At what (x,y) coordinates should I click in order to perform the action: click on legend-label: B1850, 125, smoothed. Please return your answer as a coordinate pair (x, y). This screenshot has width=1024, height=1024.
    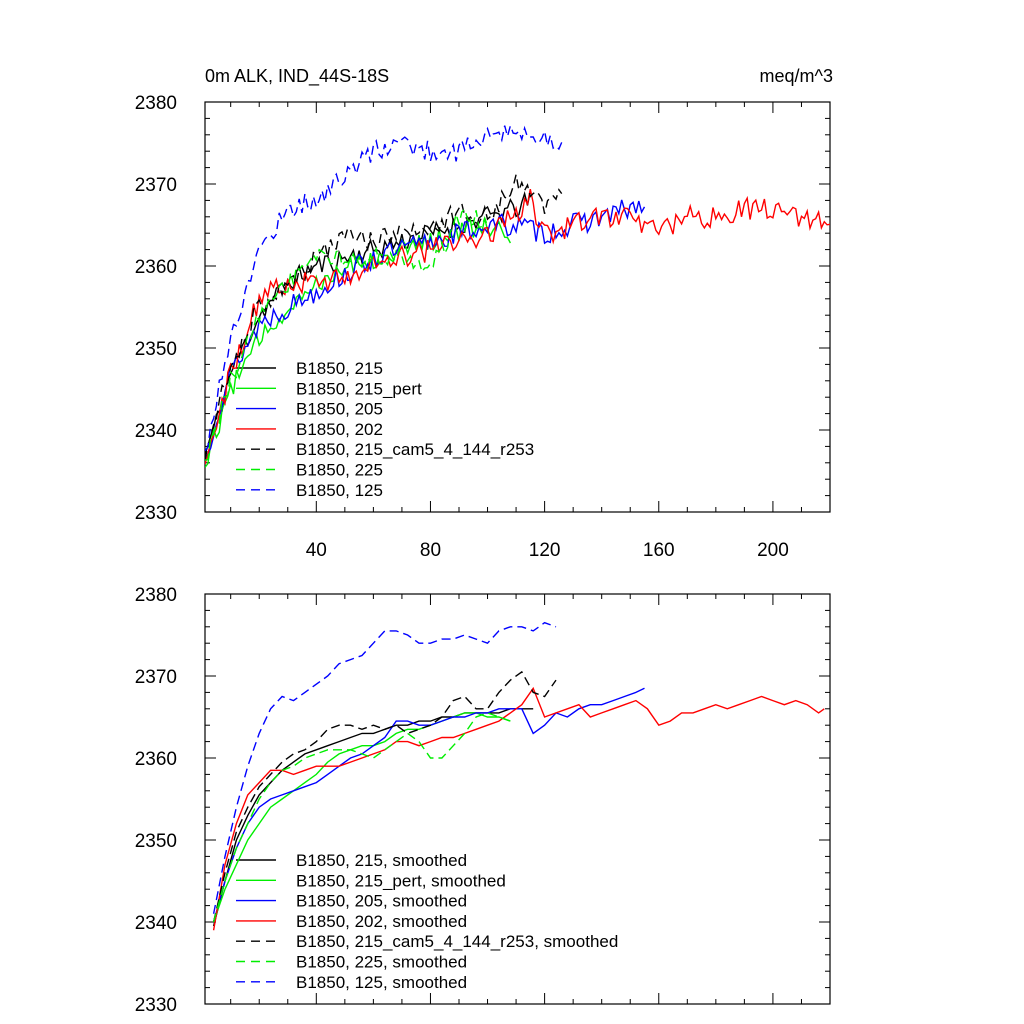
    Looking at the image, I should click on (381, 982).